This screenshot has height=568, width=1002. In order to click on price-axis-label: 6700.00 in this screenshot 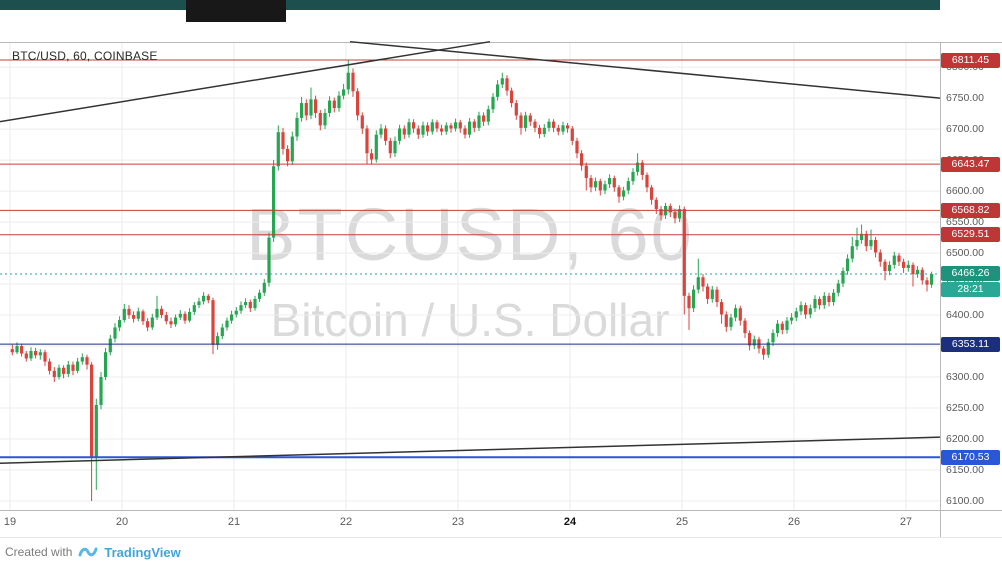, I will do `click(965, 129)`.